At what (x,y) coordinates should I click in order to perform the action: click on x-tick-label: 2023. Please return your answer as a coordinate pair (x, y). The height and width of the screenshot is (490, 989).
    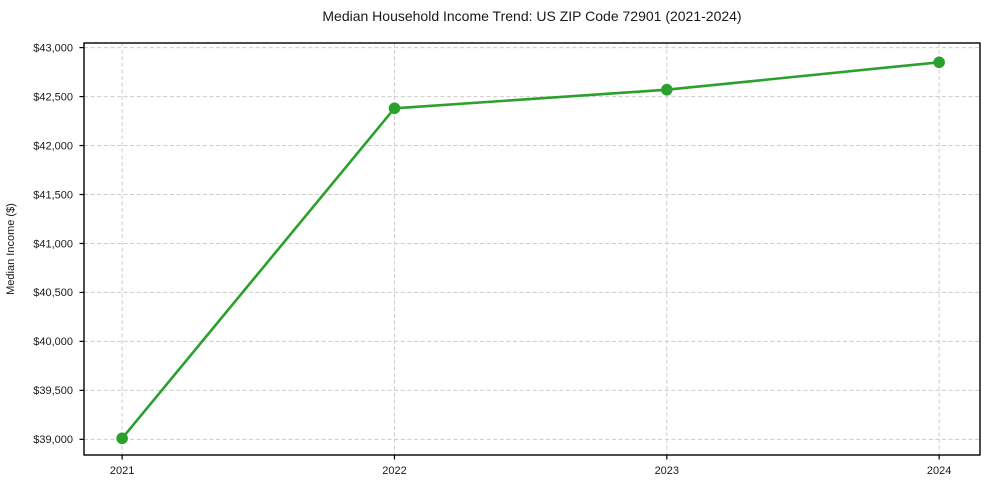
    Looking at the image, I should click on (667, 471).